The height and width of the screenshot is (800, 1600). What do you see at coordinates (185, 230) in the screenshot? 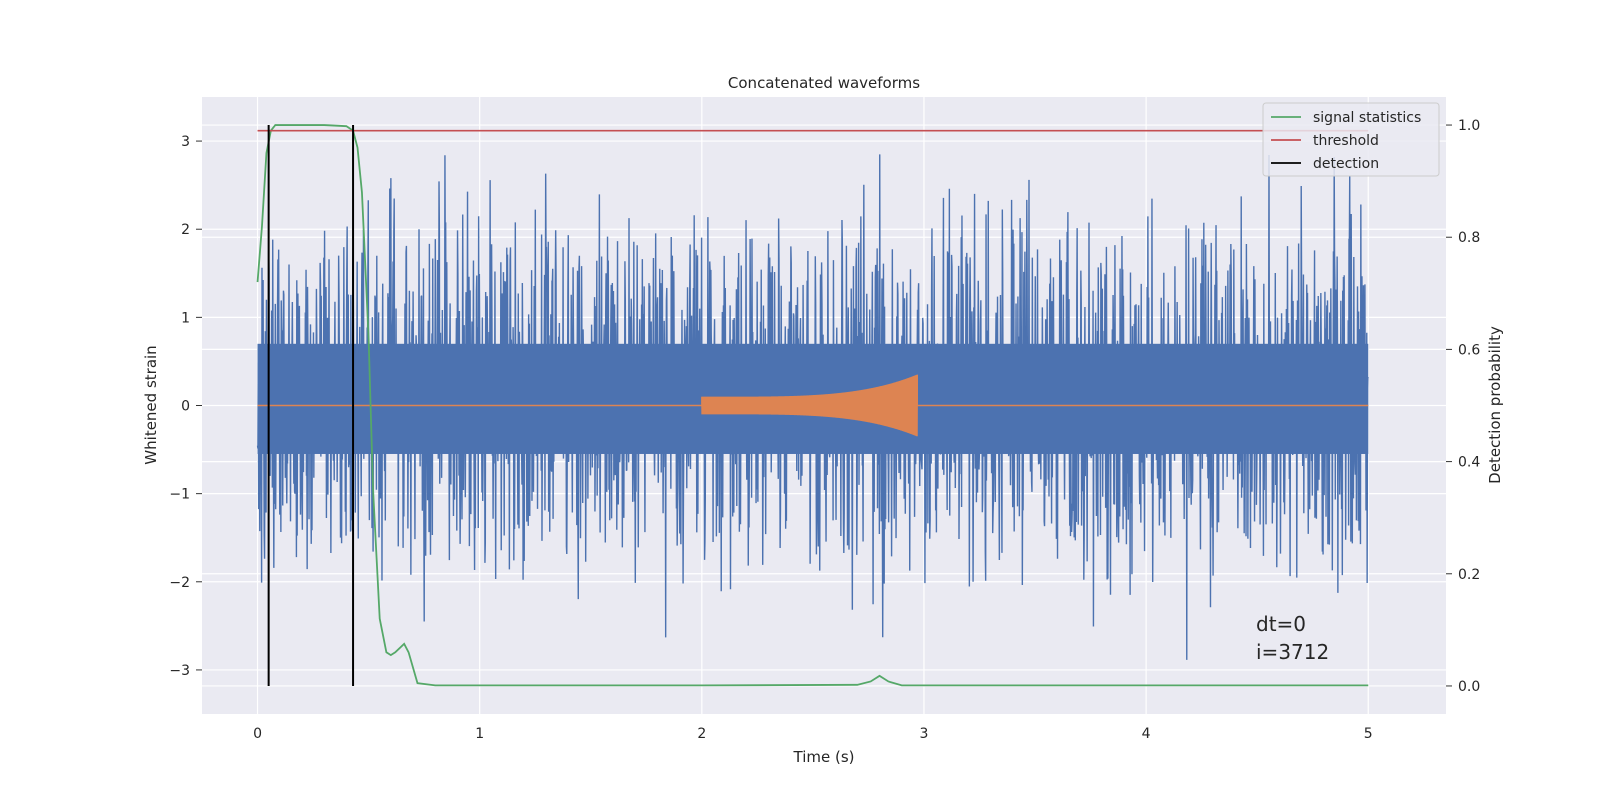
I see `y-tick-label-left: 2` at bounding box center [185, 230].